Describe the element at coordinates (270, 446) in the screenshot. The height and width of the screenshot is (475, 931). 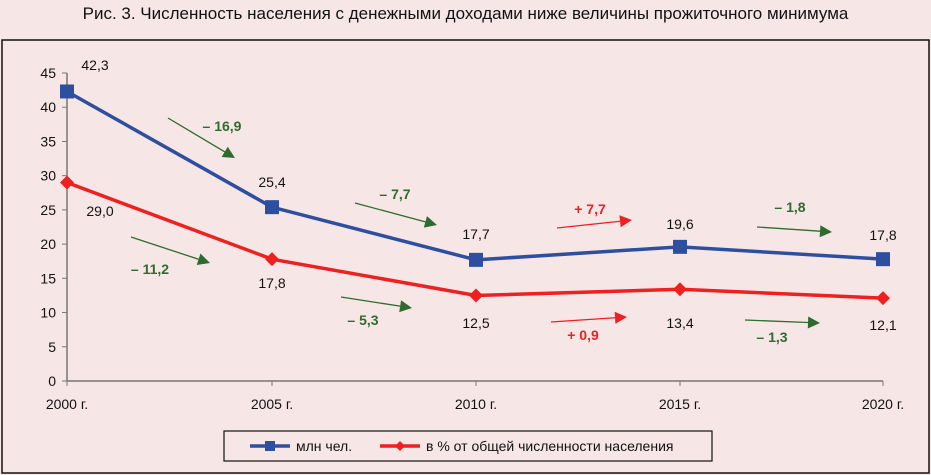
I see `legend-marker-square` at that location.